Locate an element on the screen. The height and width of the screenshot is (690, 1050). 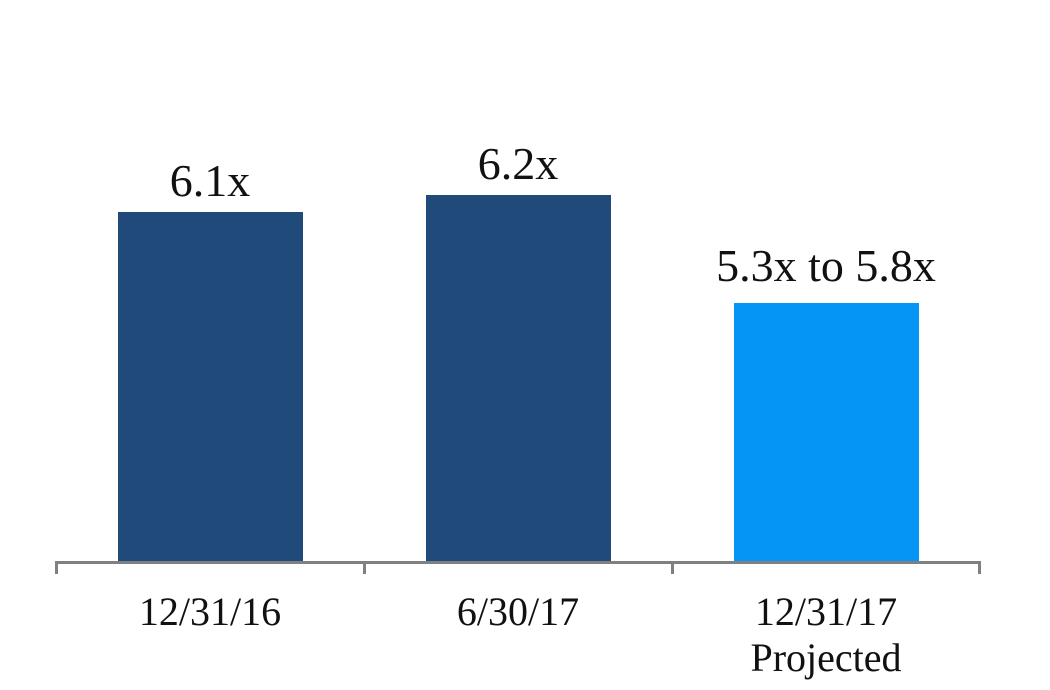
x-tick-label: 12/31/17 is located at coordinates (826, 611).